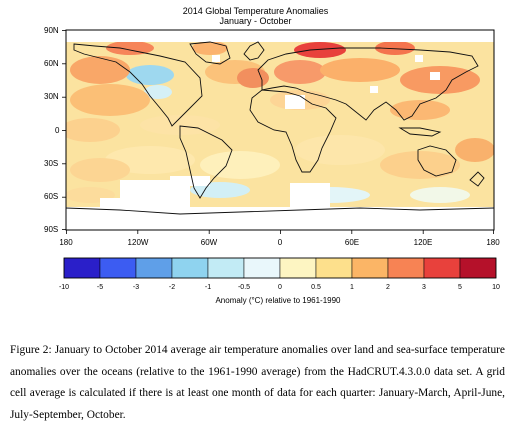 This screenshot has height=435, width=511. What do you see at coordinates (423, 242) in the screenshot?
I see `lon-label-120e: 120E` at bounding box center [423, 242].